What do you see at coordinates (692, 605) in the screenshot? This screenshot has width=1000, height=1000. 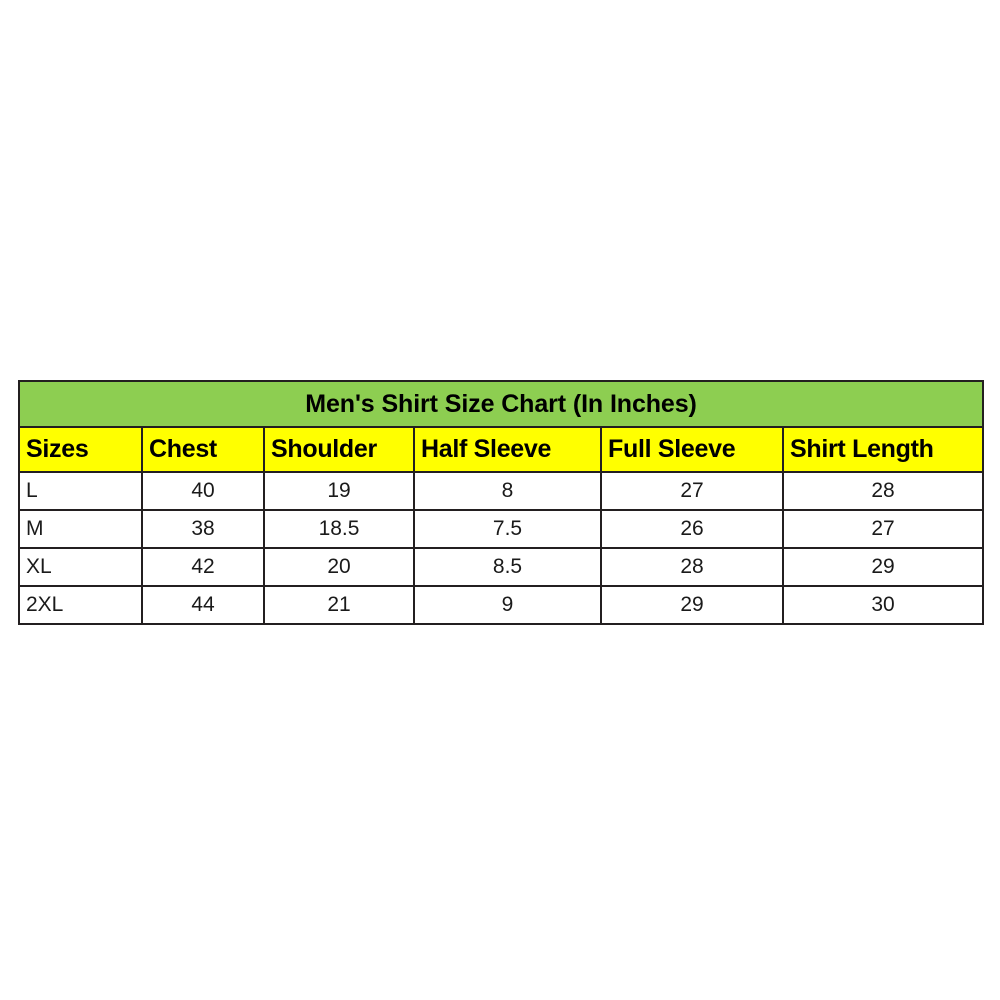 I see `cell-full-sleeve: 29` at bounding box center [692, 605].